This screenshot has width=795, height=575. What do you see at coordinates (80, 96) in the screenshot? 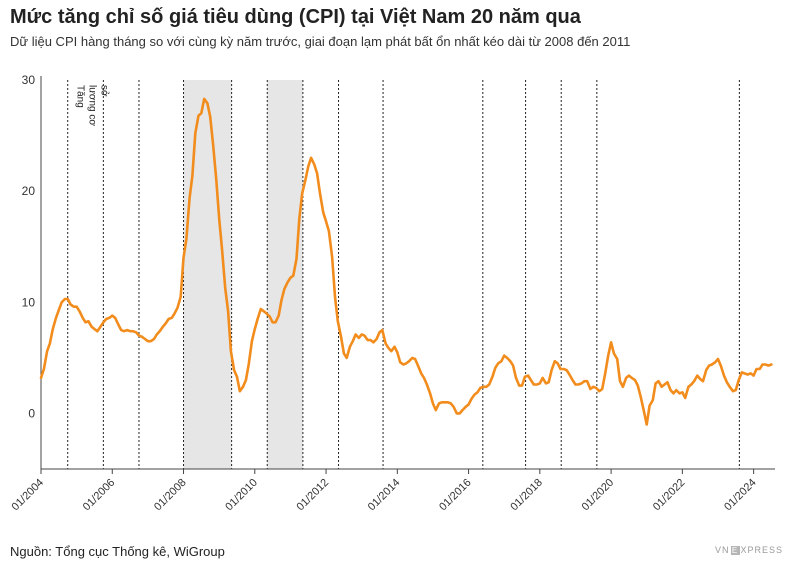
I see `annotation-text: Tăng` at bounding box center [80, 96].